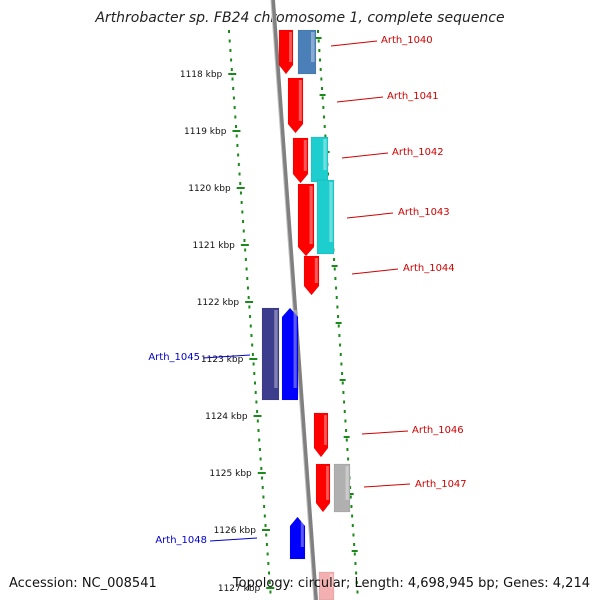  Describe the element at coordinates (235, 531) in the screenshot. I see `scale-tick-label: 1126 kbp` at that location.